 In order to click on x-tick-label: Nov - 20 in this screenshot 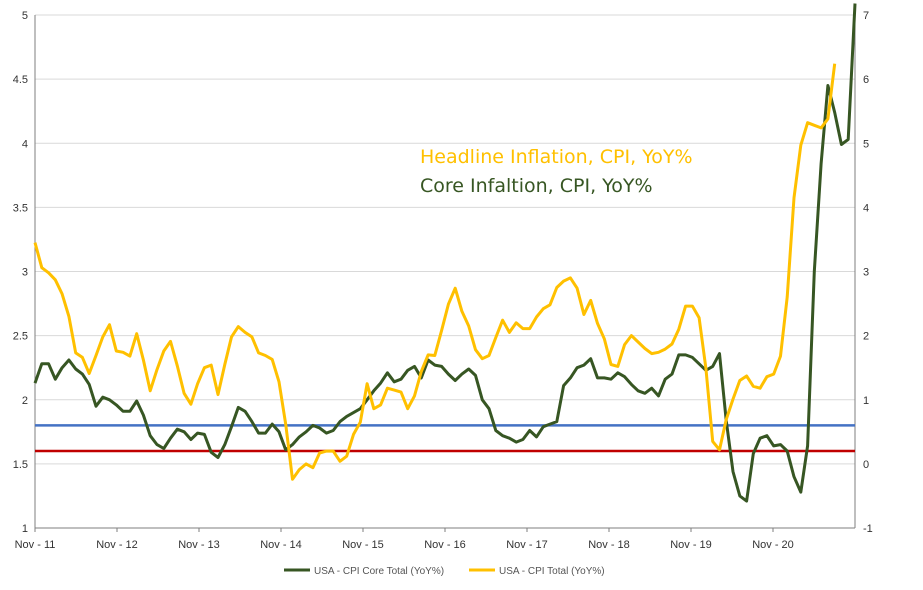, I will do `click(773, 545)`.